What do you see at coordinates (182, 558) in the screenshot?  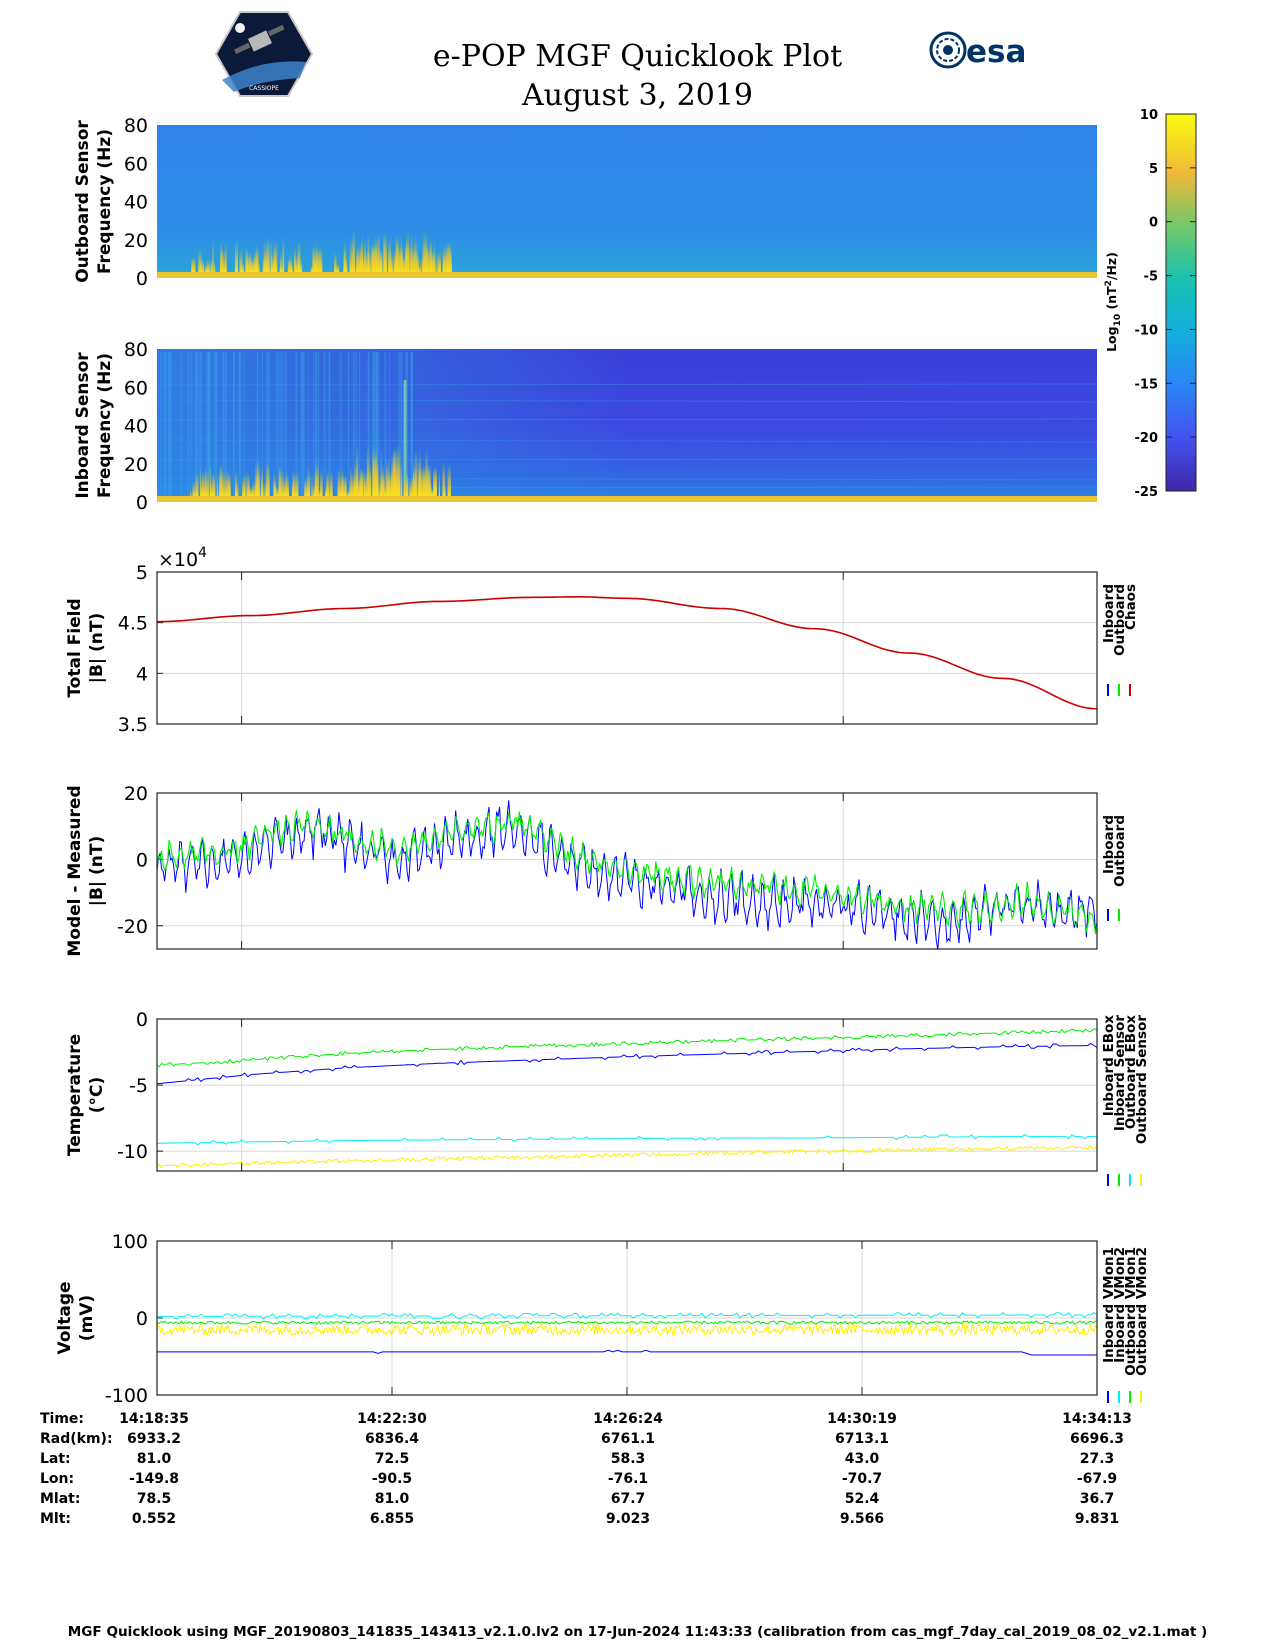 I see `total-field-exponent: ×10⁴` at bounding box center [182, 558].